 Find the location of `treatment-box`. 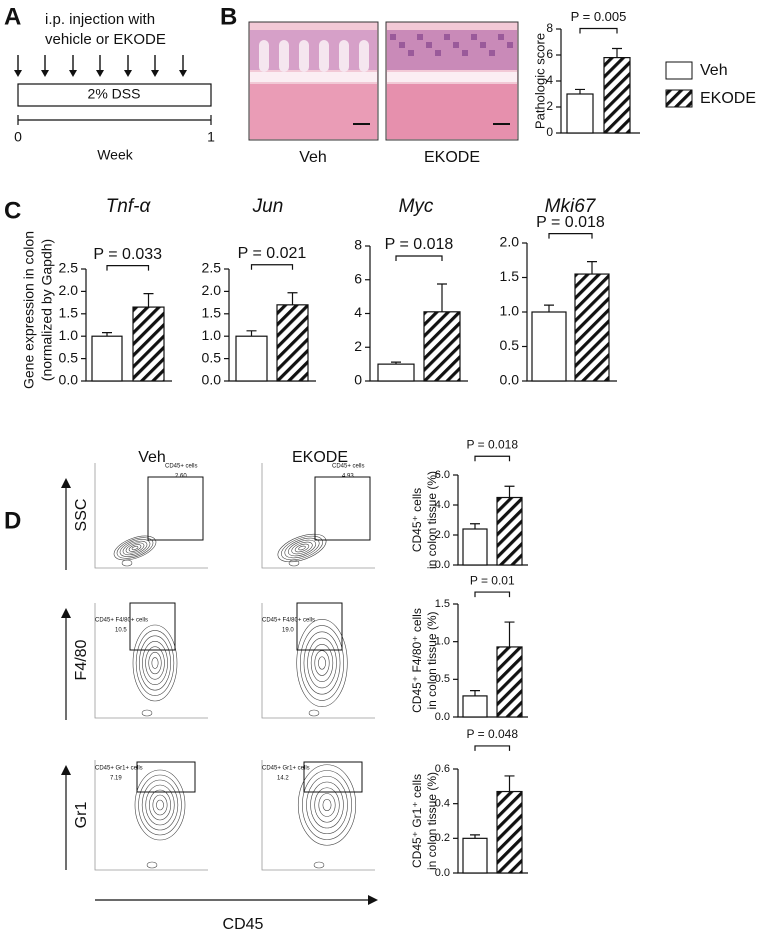

treatment-box is located at coordinates (114, 95).